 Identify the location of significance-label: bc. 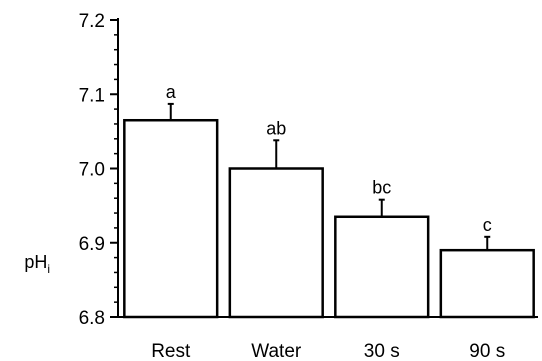
(381, 188).